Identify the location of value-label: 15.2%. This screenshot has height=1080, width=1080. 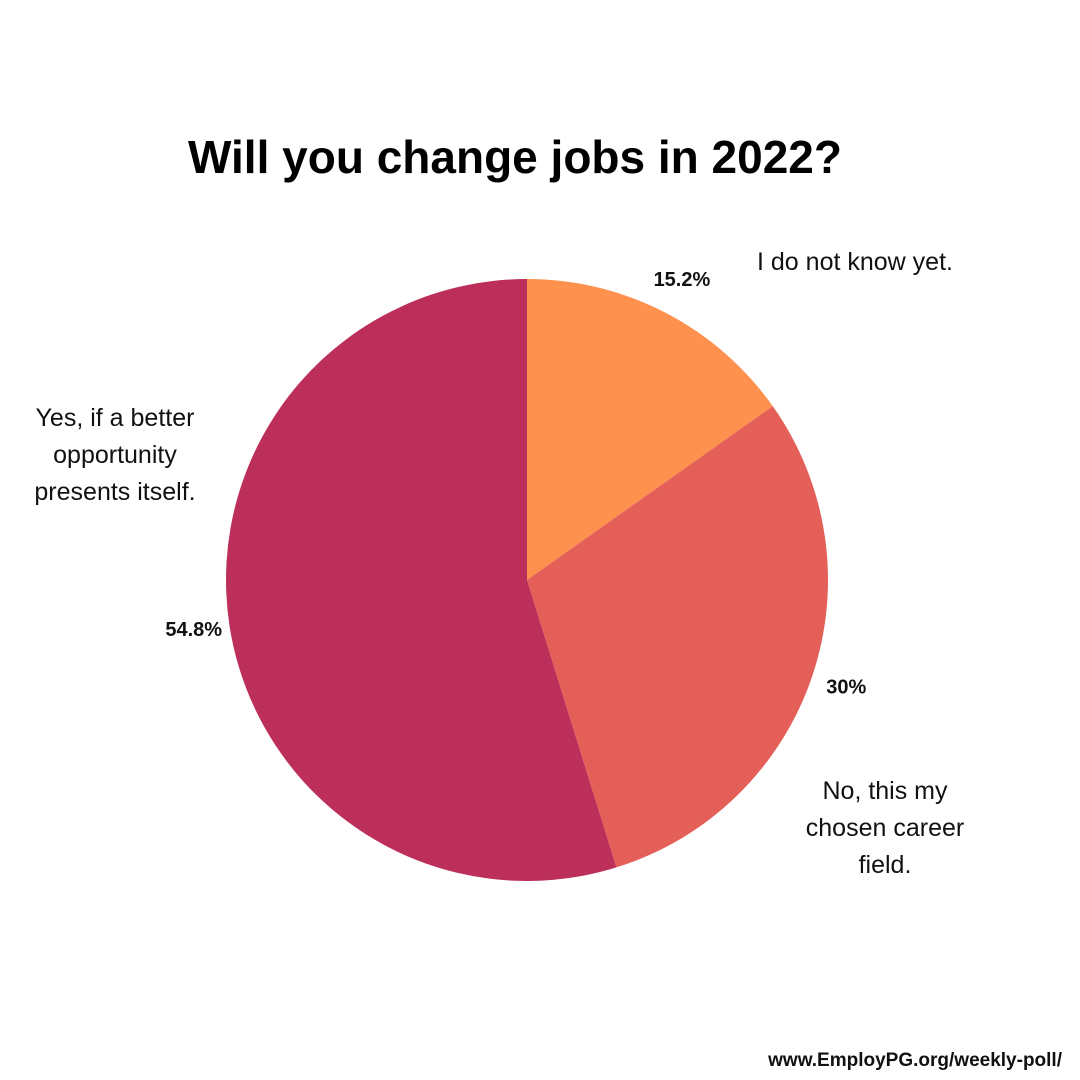
(682, 280).